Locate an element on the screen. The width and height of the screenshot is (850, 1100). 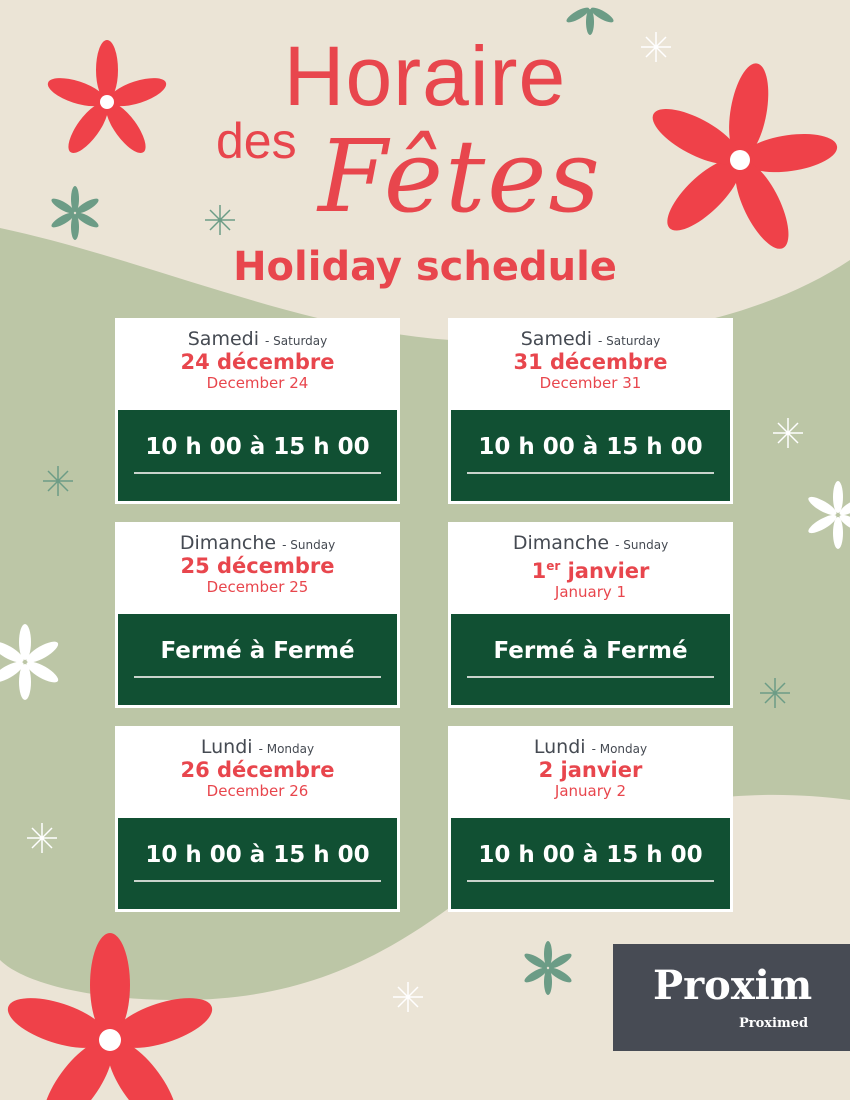
date-en: December 25 is located at coordinates (257, 587).